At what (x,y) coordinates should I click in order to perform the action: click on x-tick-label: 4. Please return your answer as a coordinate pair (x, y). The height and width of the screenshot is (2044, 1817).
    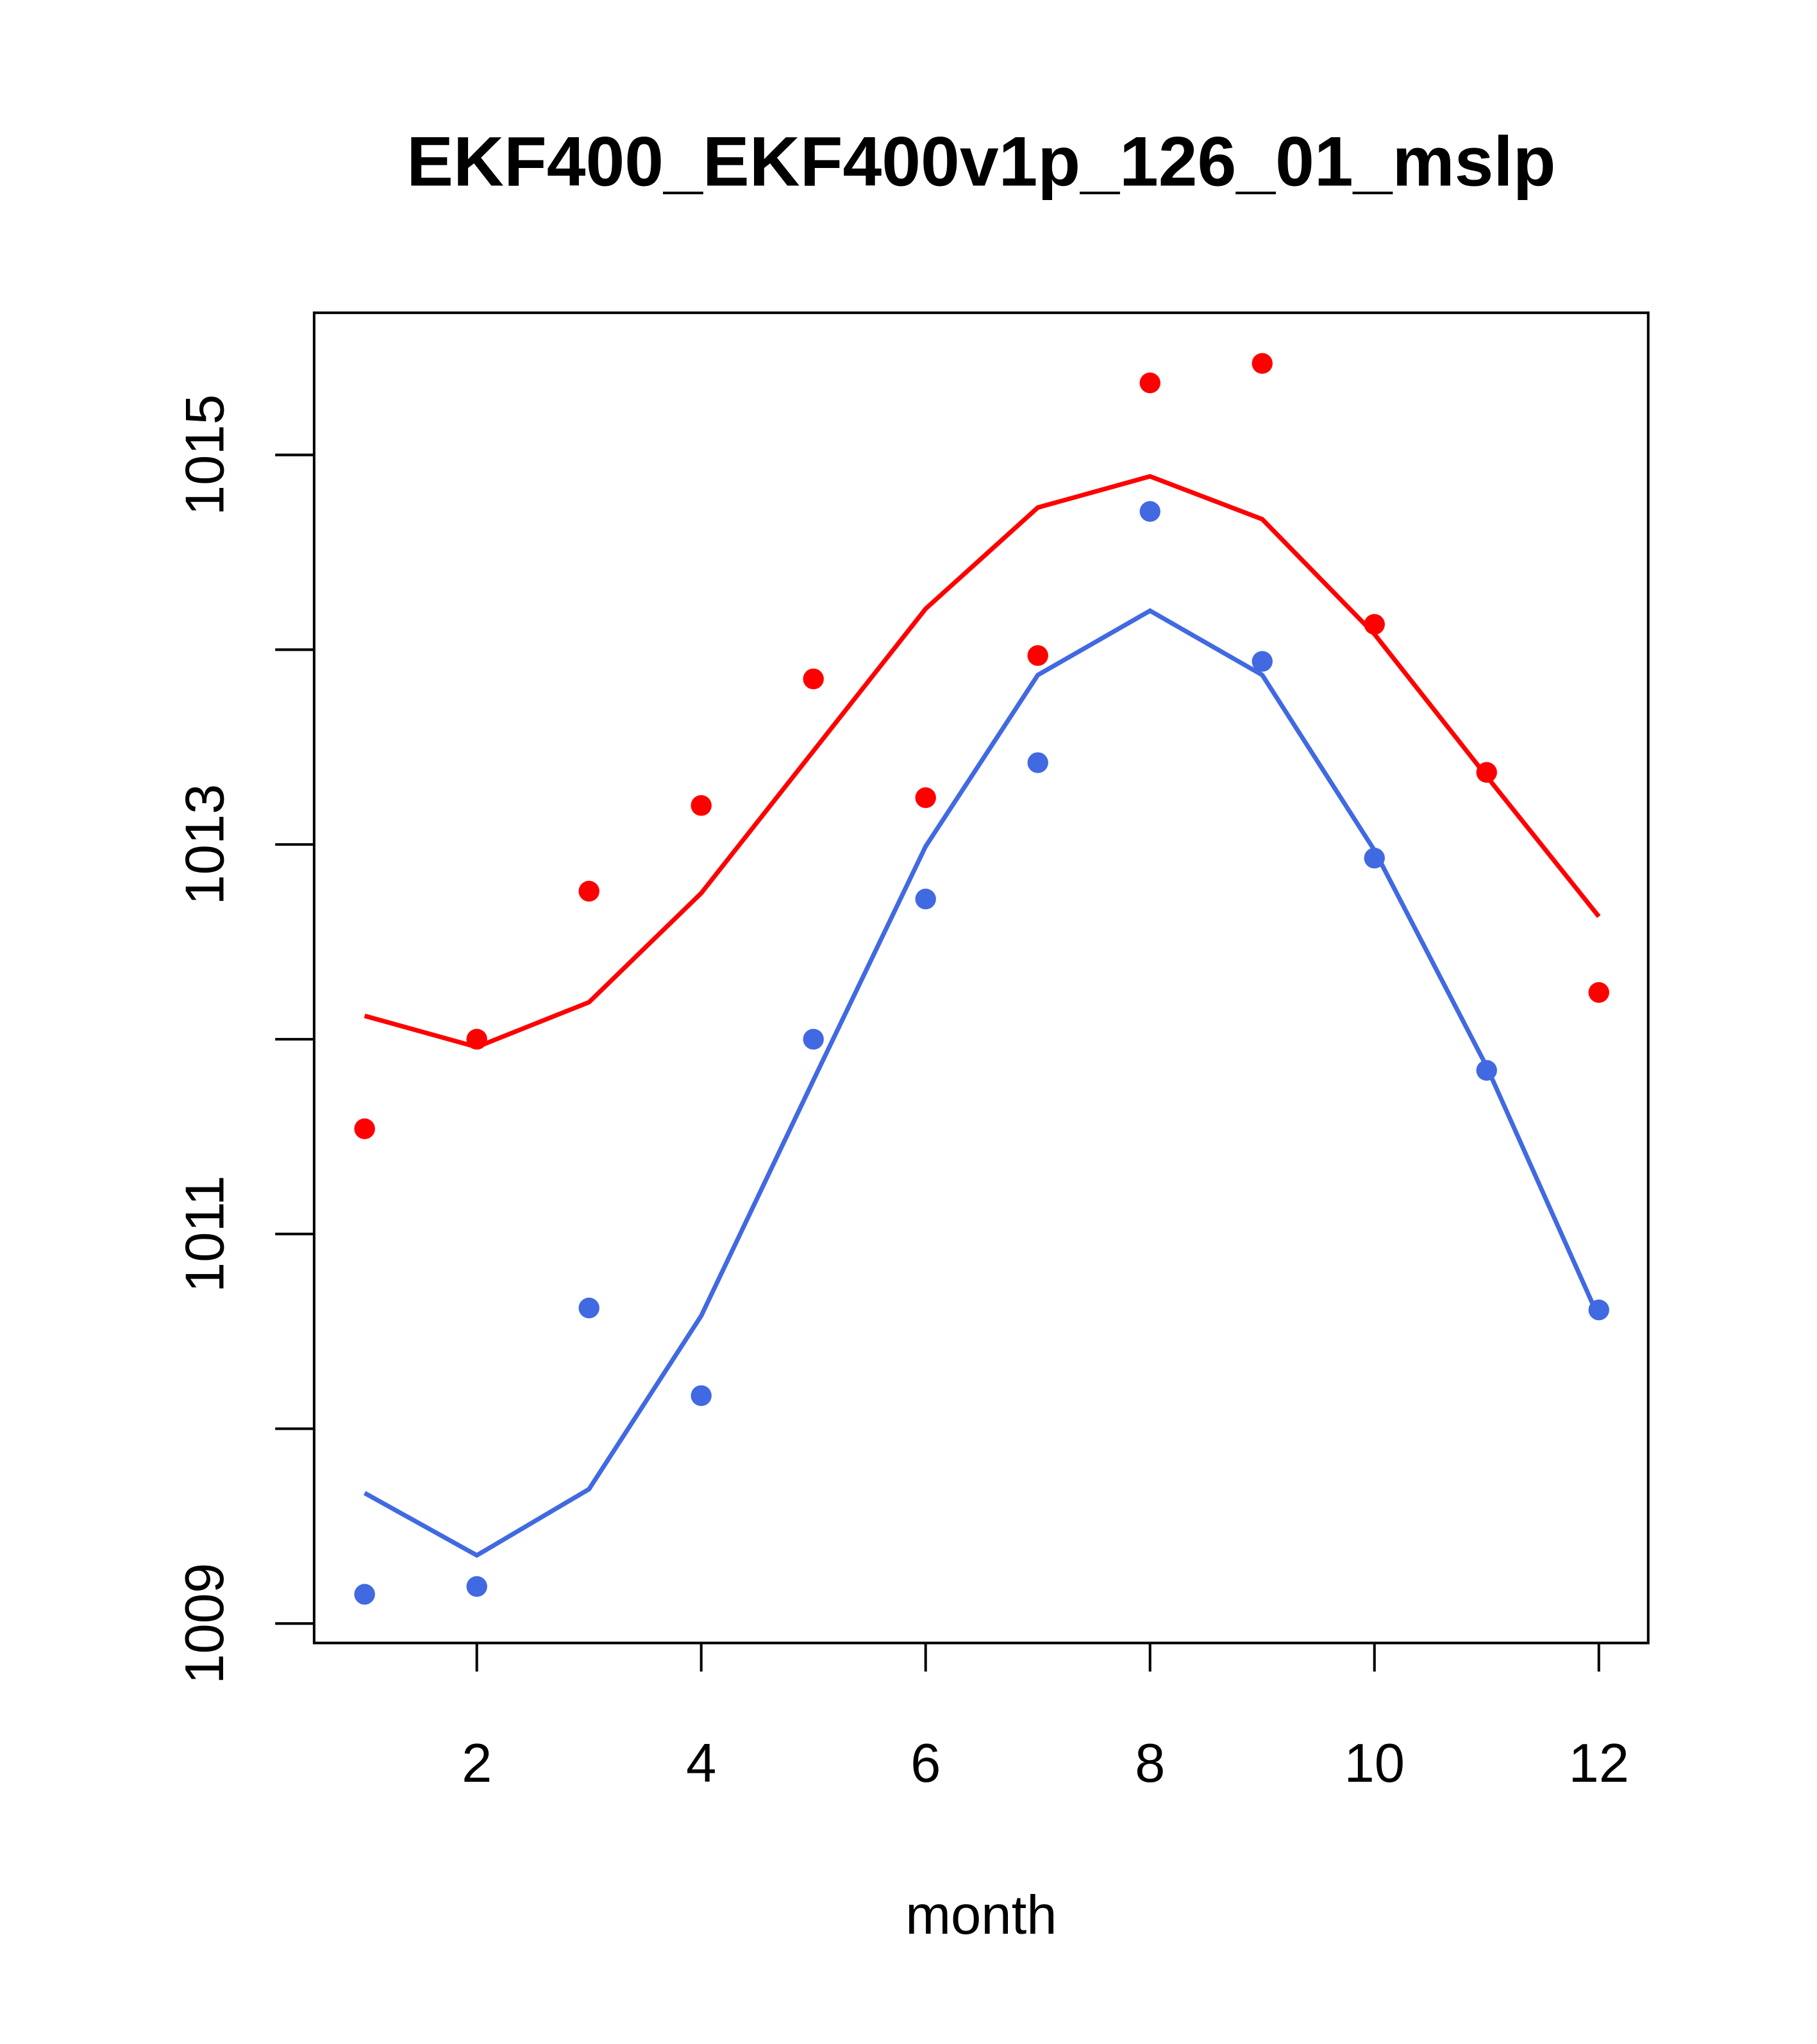
    Looking at the image, I should click on (701, 1764).